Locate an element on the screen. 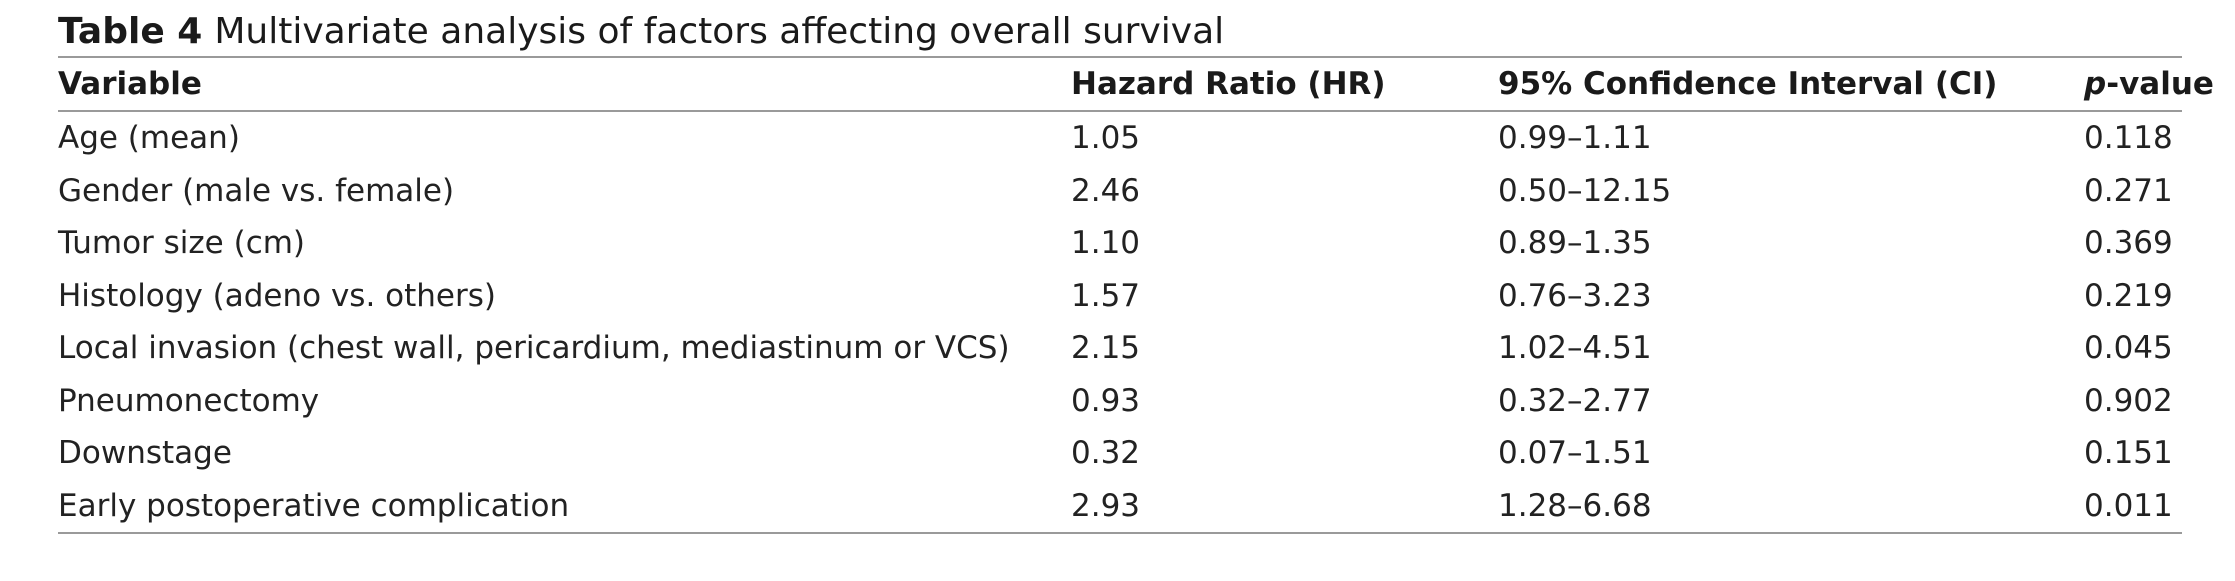 This screenshot has width=2235, height=581. cell-variable: Histology (adeno vs. others) is located at coordinates (277, 295).